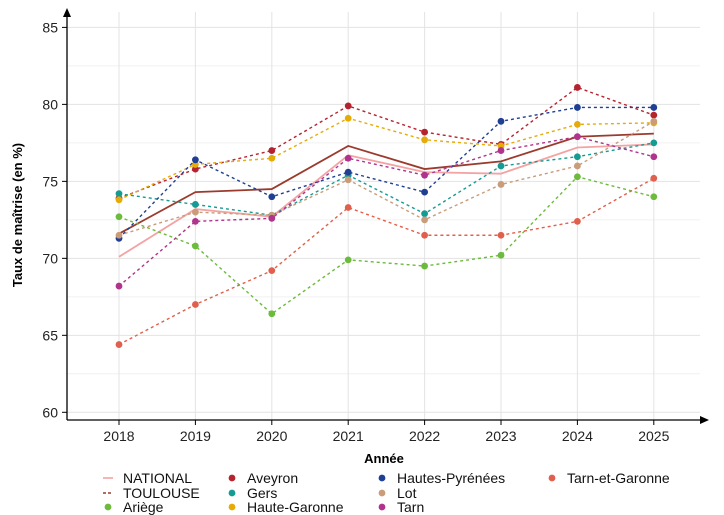  I want to click on x-axis-label: Année, so click(384, 458).